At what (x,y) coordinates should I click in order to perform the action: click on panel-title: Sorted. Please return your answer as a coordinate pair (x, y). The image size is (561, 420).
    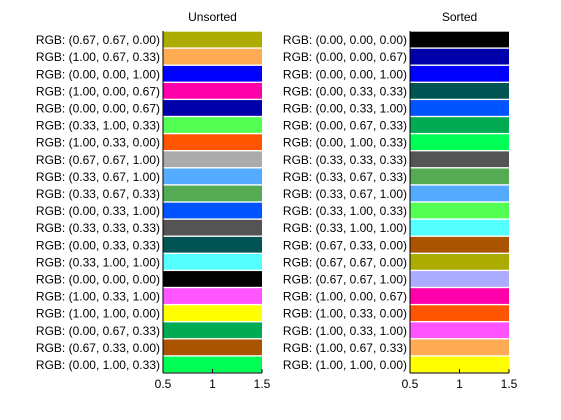
    Looking at the image, I should click on (459, 17).